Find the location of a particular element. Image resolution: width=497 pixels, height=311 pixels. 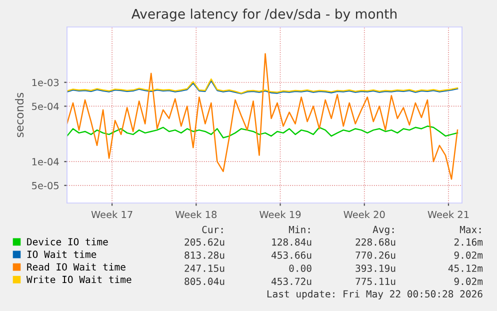

x-tick-label: Week 18 is located at coordinates (196, 214).